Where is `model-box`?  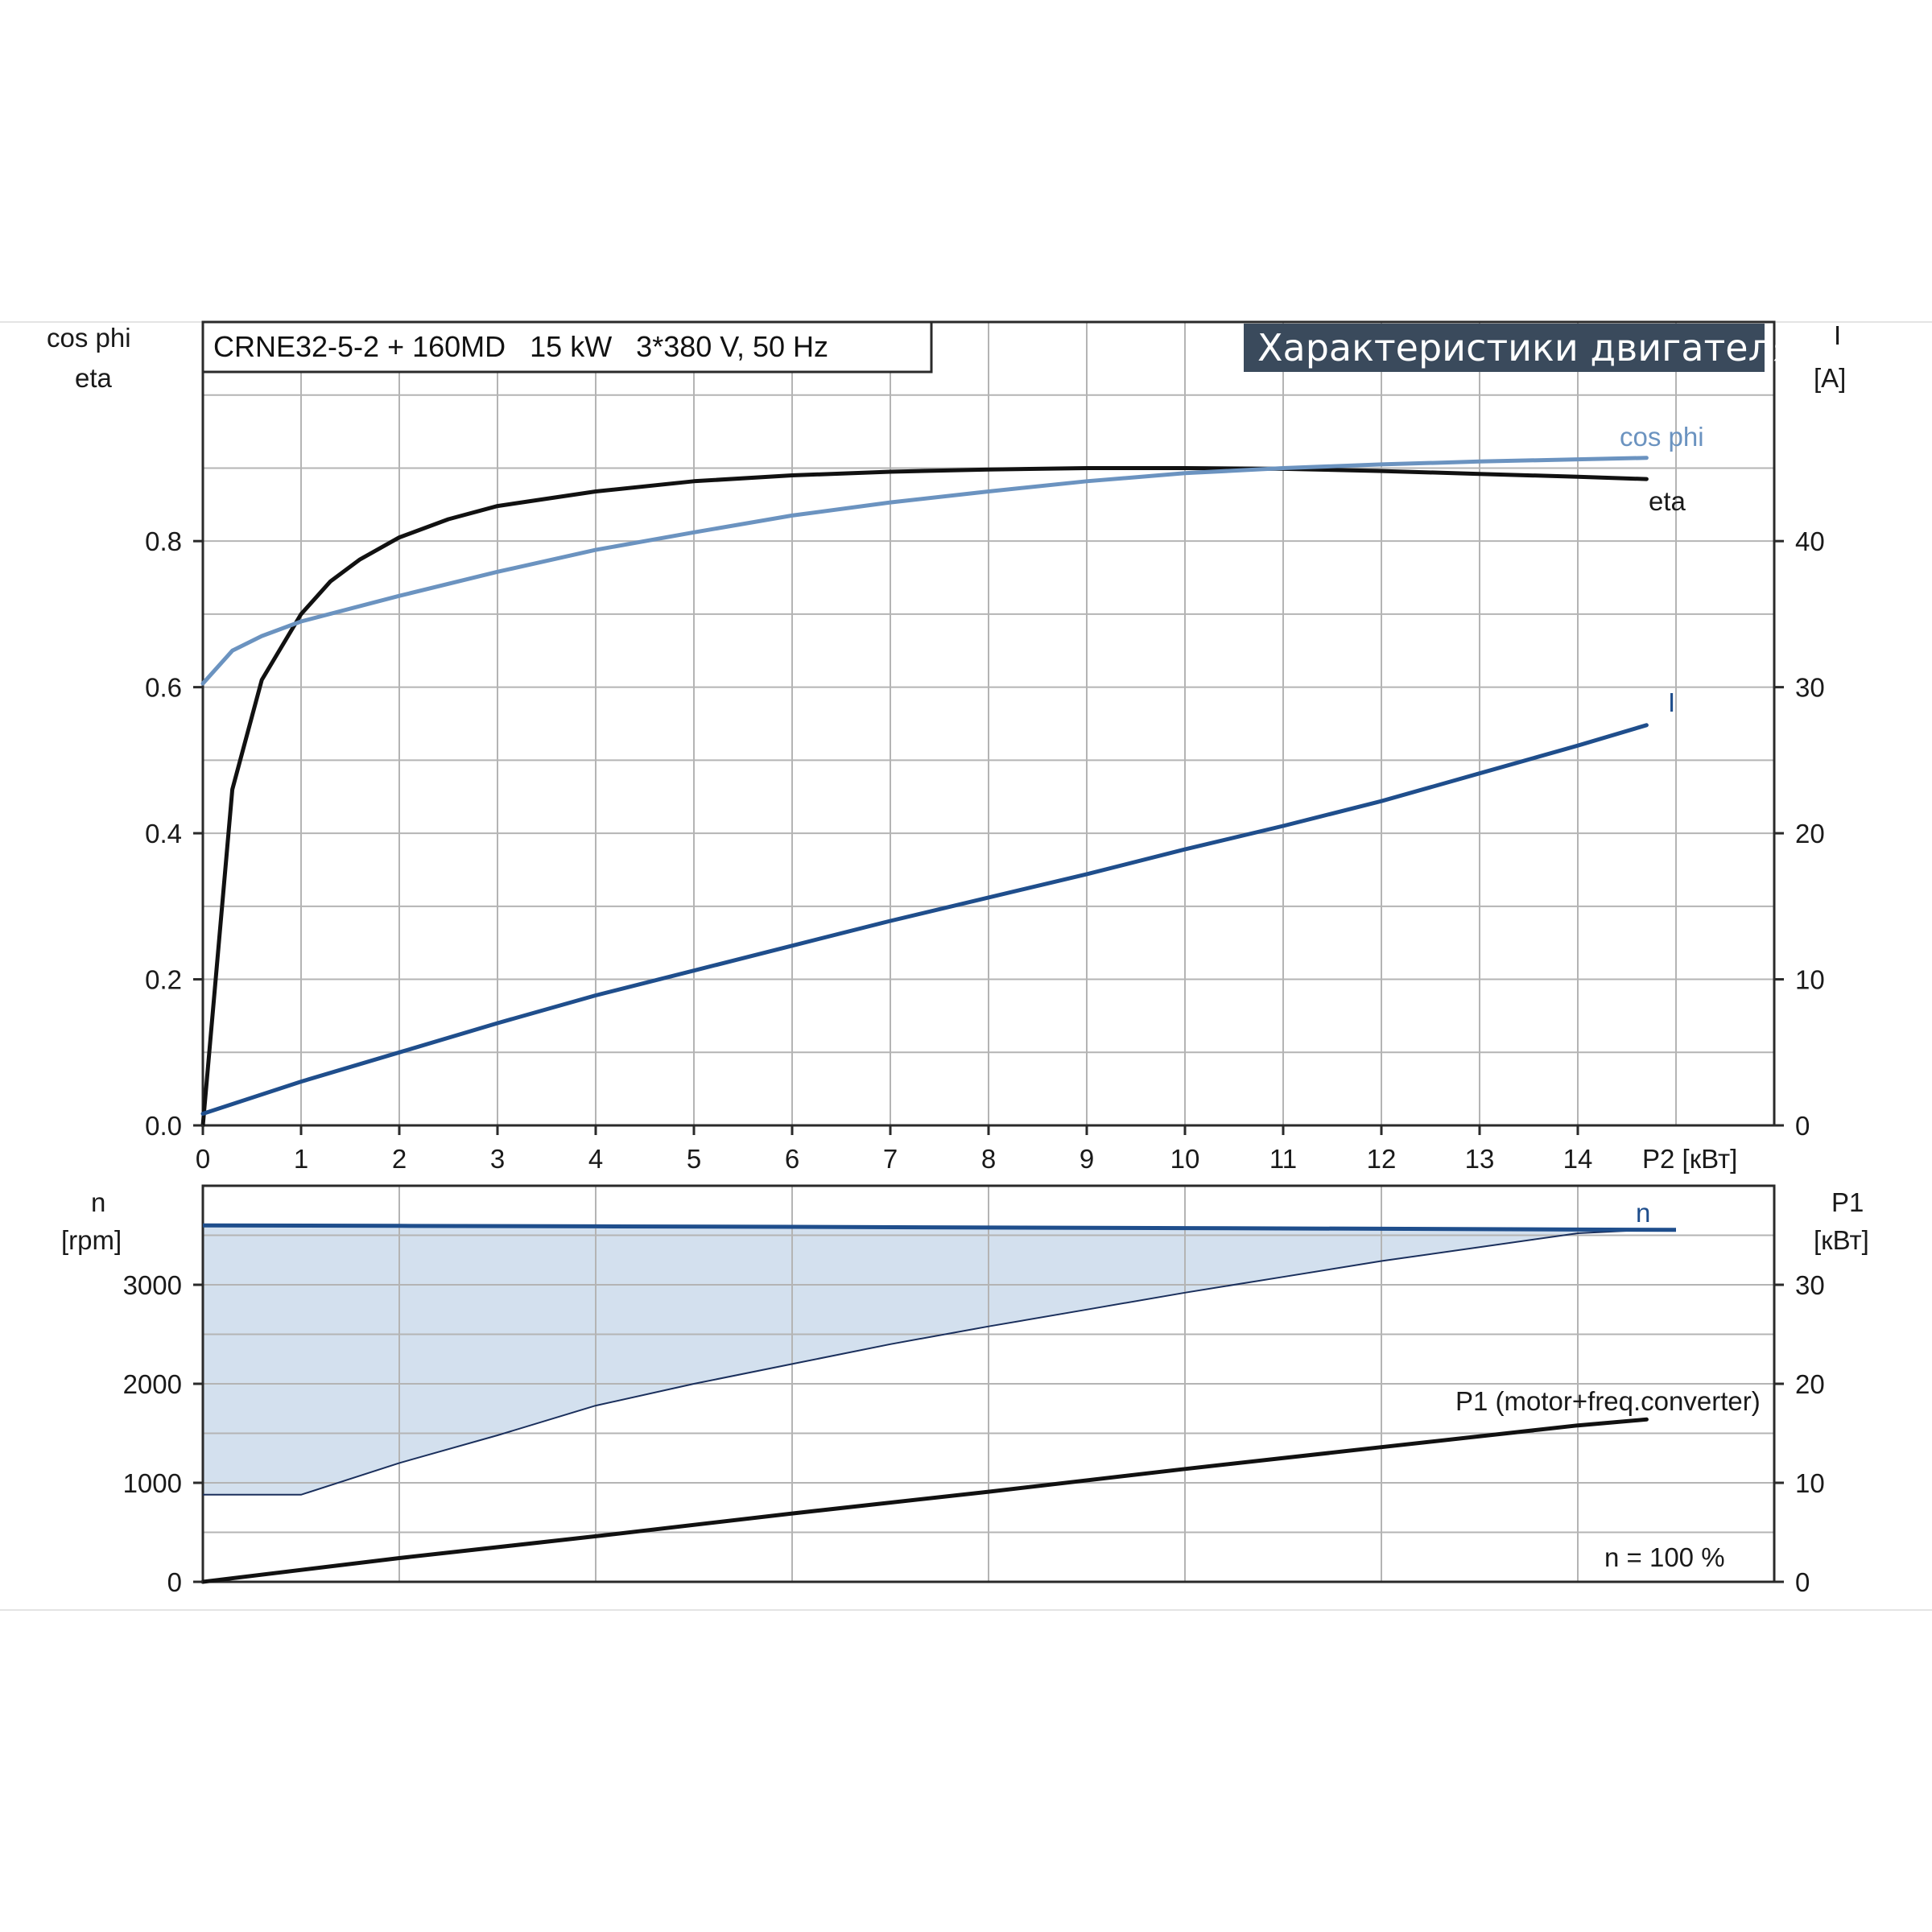
model-box is located at coordinates (567, 347).